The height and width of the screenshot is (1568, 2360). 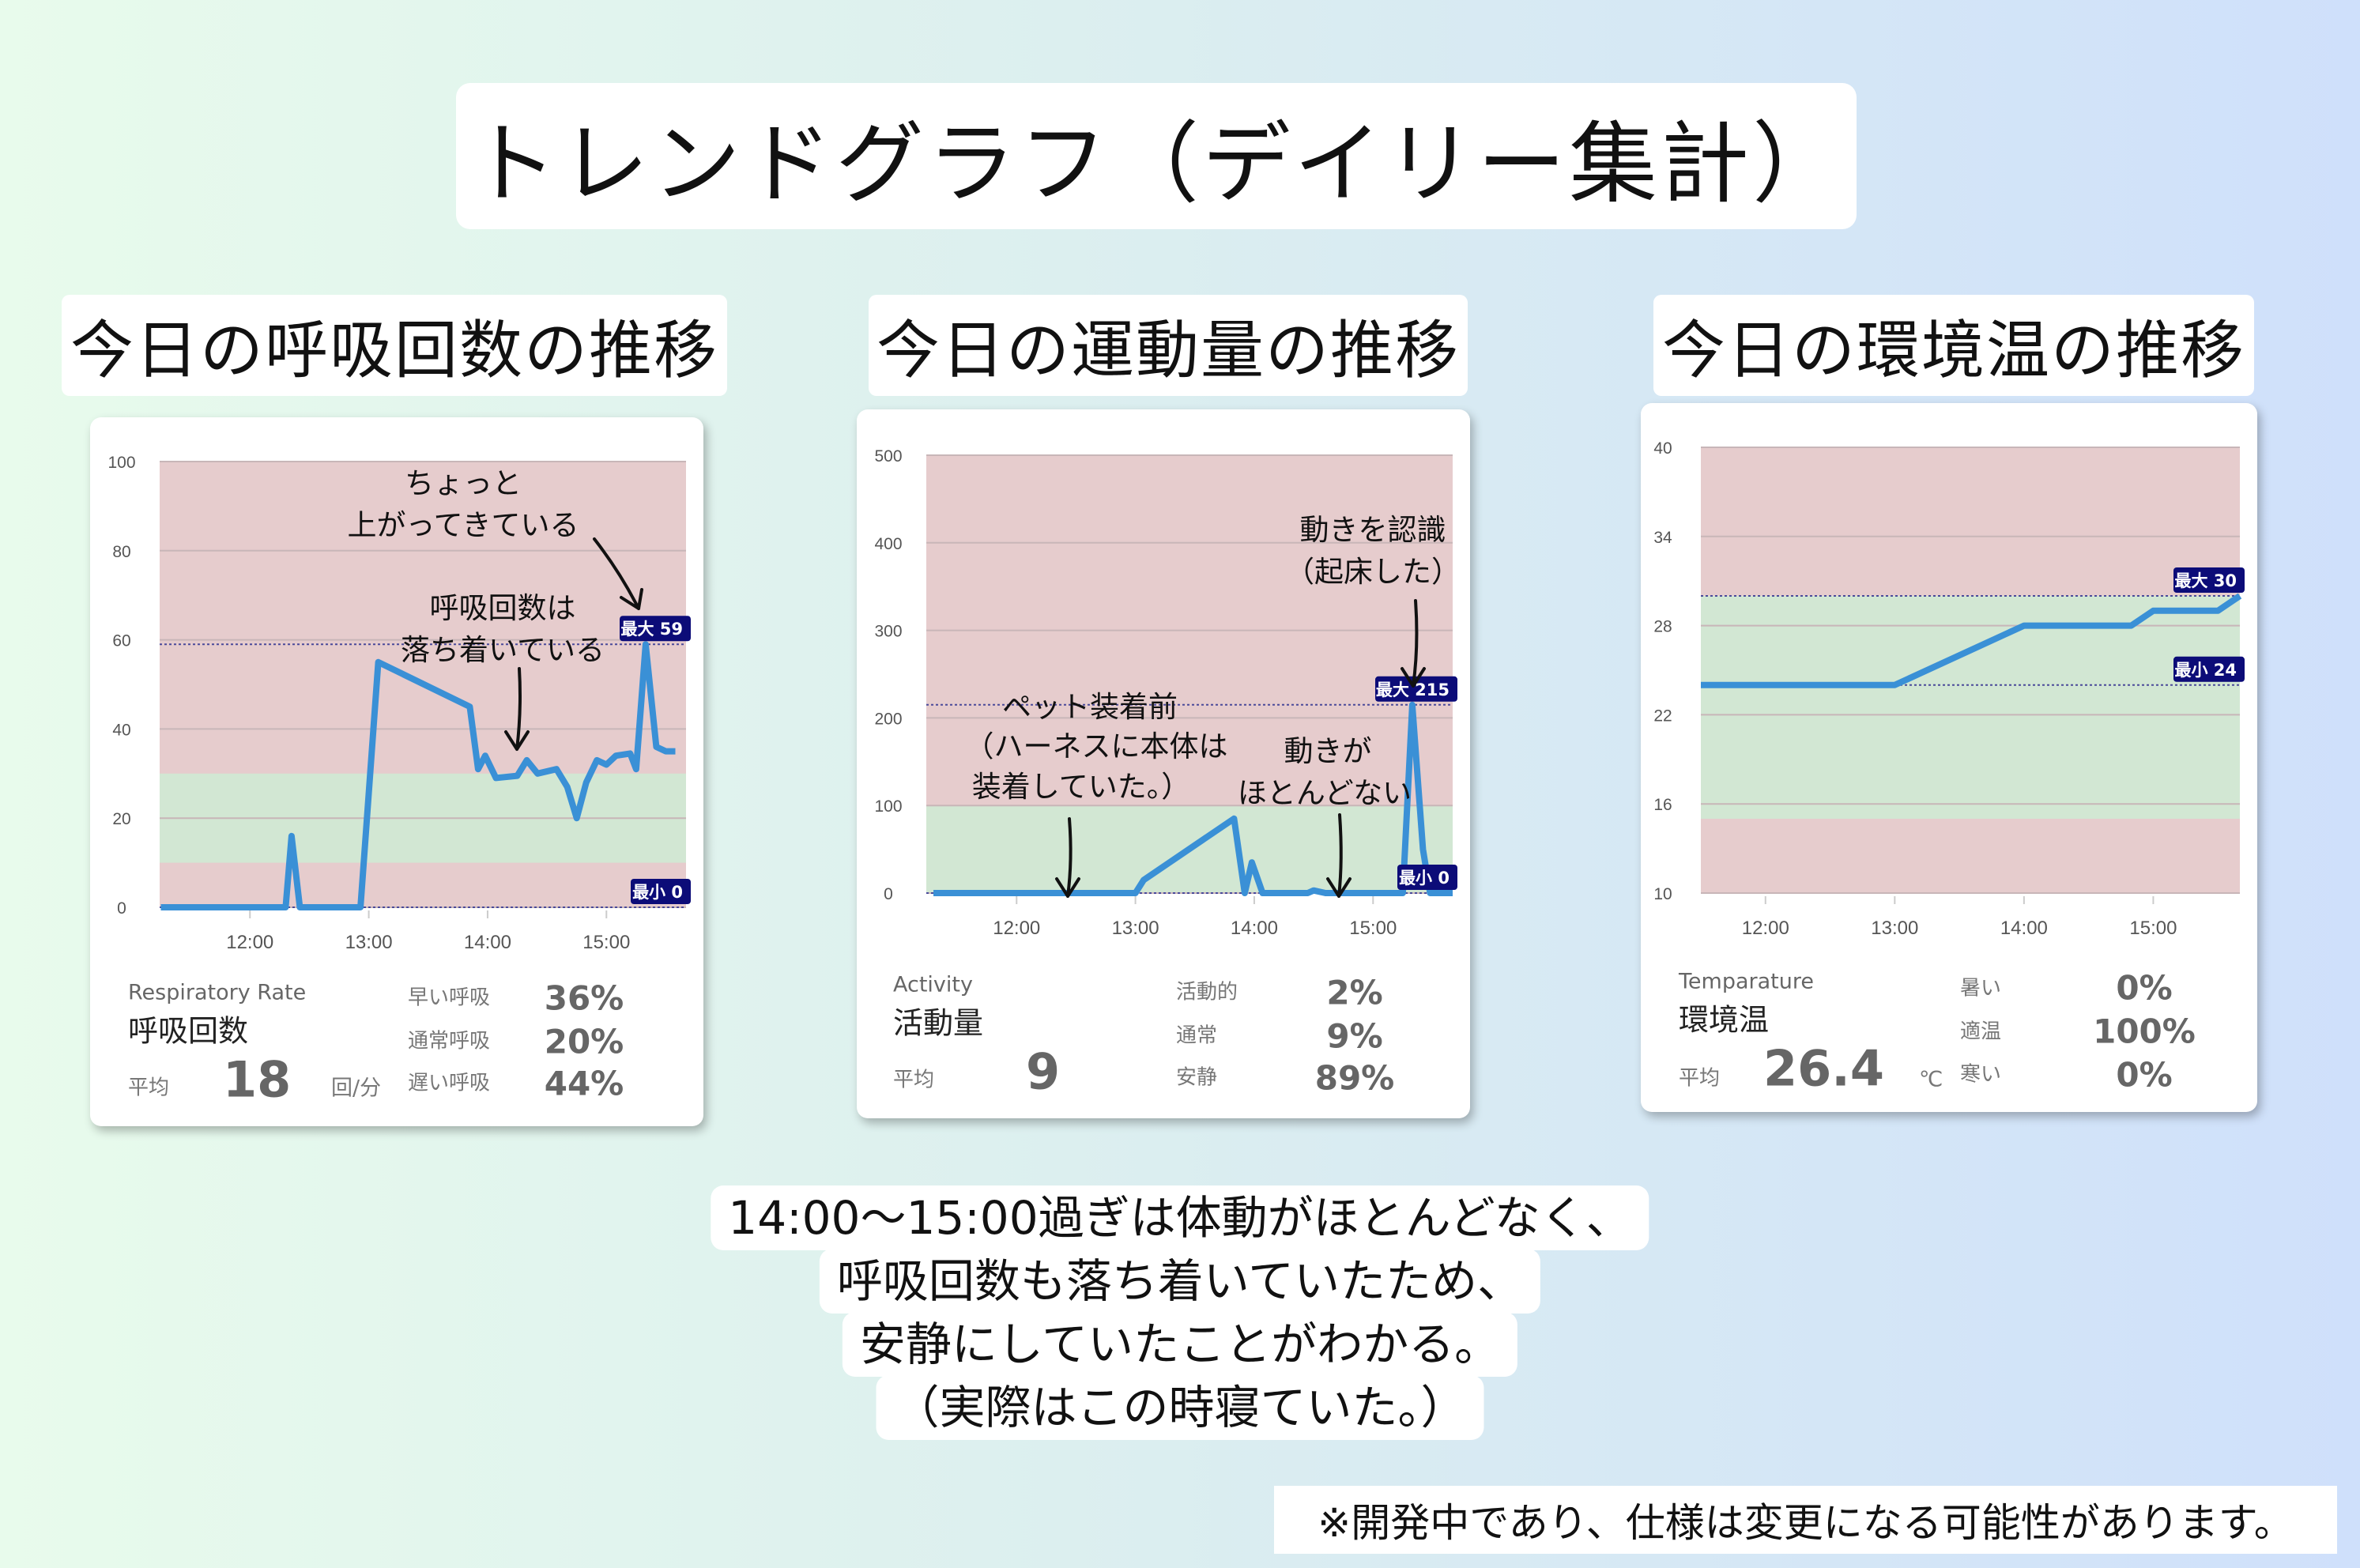 What do you see at coordinates (1662, 627) in the screenshot?
I see `y-tick-label: 28` at bounding box center [1662, 627].